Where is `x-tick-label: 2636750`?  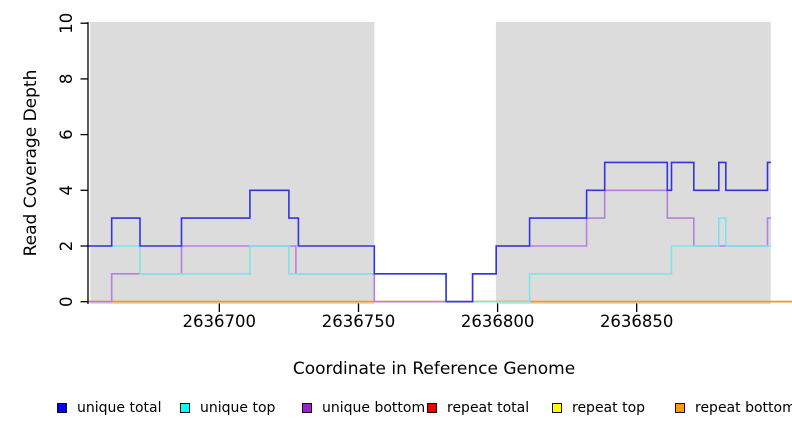
x-tick-label: 2636750 is located at coordinates (359, 321).